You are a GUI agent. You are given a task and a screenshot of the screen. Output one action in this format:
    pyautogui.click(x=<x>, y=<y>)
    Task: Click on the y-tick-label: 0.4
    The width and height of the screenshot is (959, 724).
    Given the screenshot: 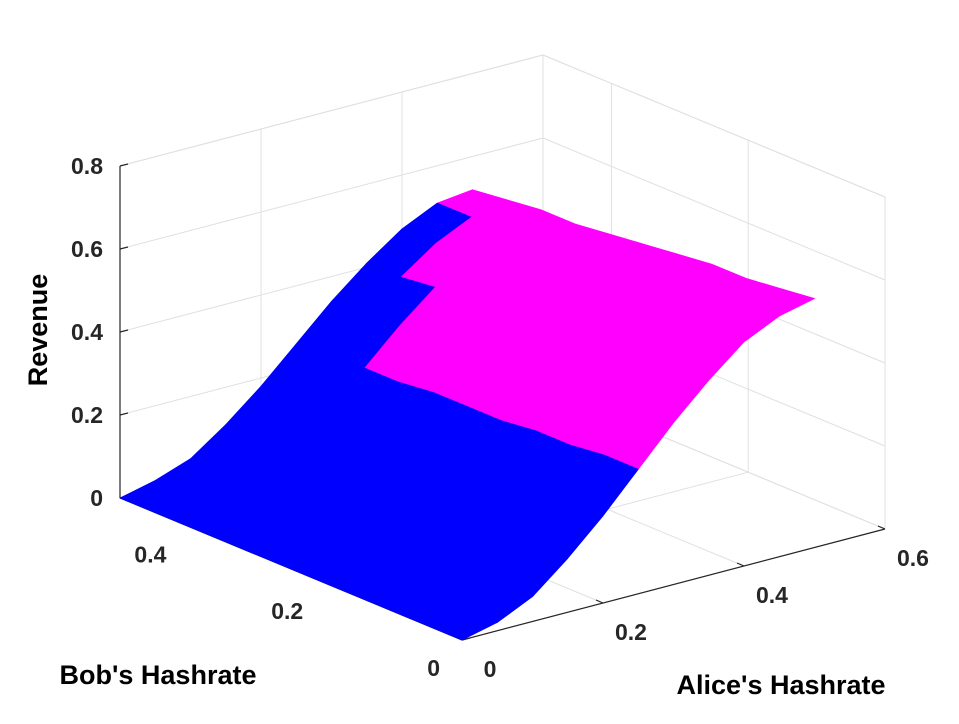 What is the action you would take?
    pyautogui.click(x=150, y=554)
    